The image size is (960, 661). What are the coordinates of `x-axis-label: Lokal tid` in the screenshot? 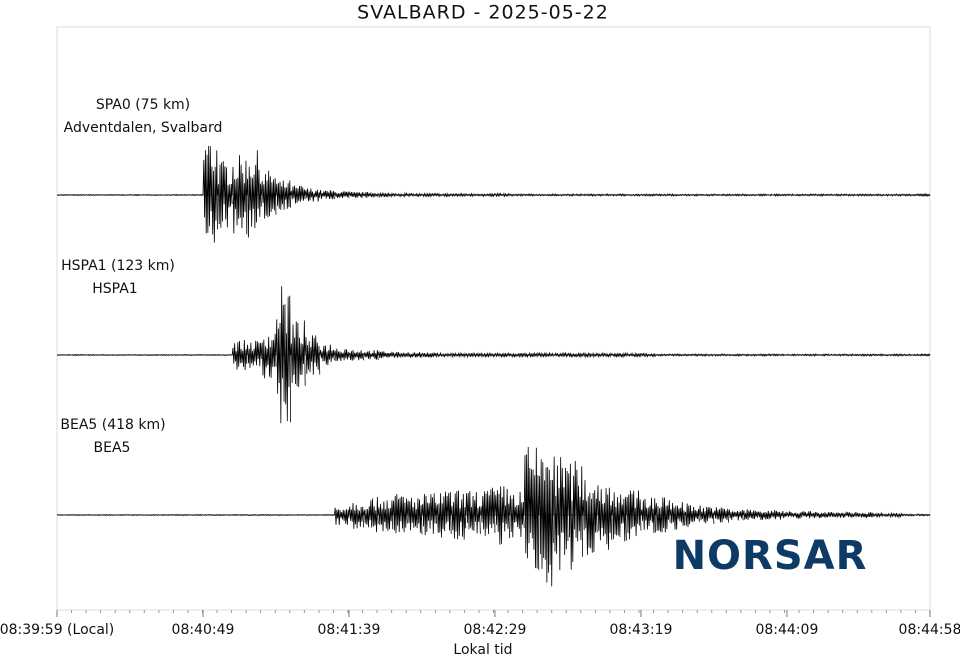 It's located at (482, 650).